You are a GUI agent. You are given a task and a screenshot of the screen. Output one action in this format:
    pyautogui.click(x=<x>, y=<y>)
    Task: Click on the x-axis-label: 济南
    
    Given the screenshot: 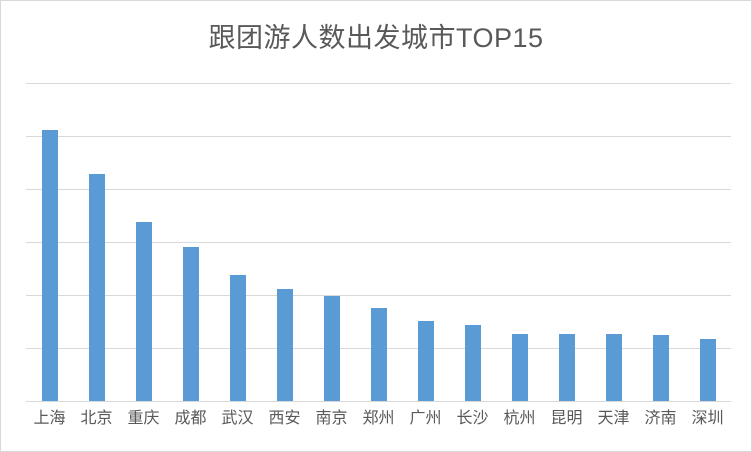 What is the action you would take?
    pyautogui.click(x=660, y=418)
    